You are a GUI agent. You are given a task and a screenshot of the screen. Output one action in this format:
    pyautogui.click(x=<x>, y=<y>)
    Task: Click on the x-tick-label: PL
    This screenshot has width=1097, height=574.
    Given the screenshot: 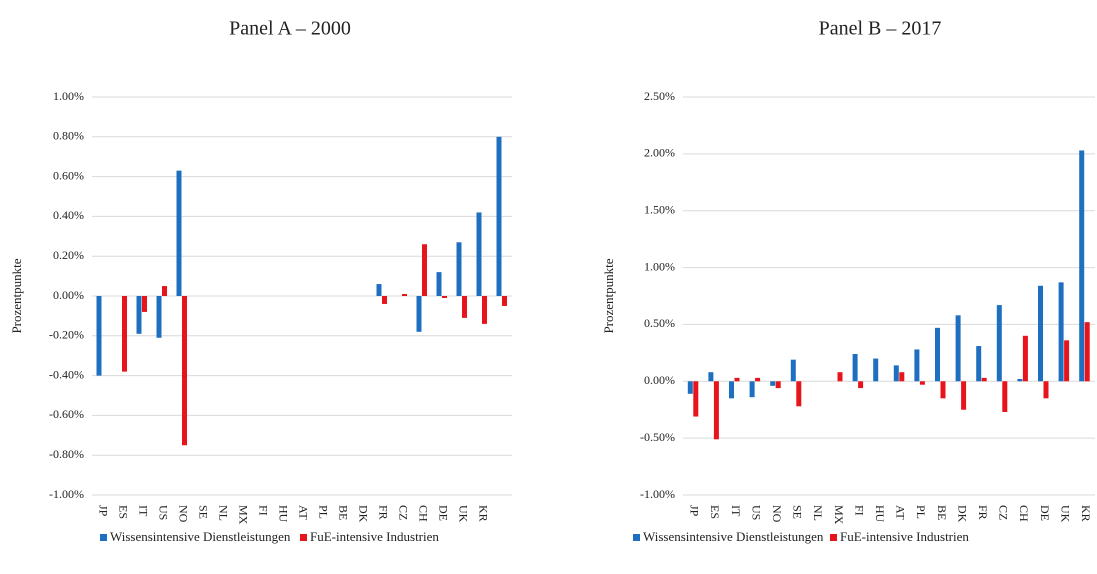 What is the action you would take?
    pyautogui.click(x=921, y=512)
    